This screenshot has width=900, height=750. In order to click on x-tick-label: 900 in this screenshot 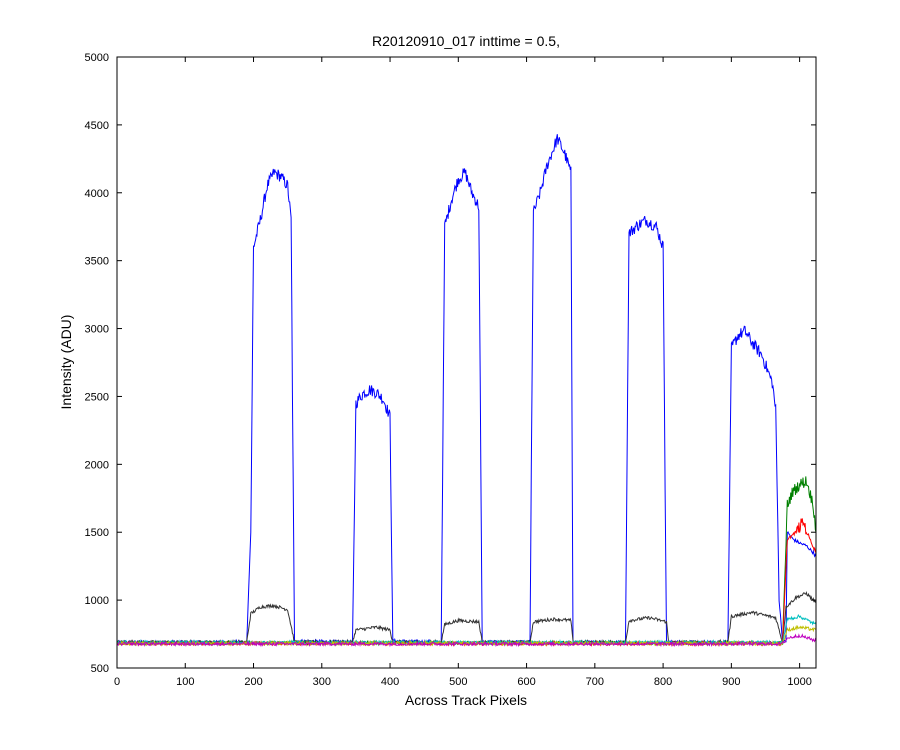, I will do `click(731, 682)`.